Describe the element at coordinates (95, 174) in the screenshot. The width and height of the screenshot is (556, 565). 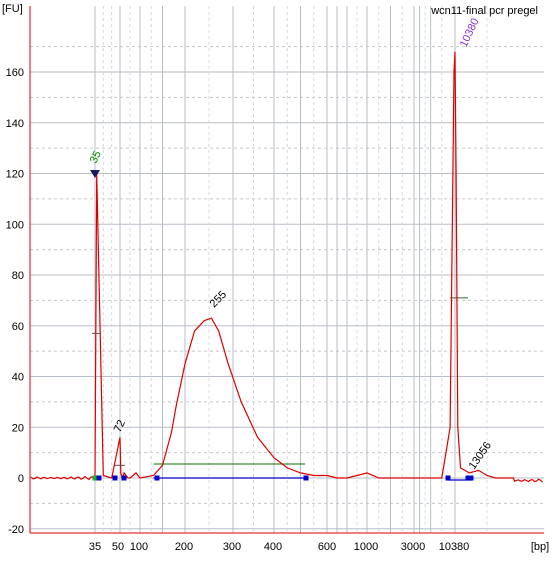
I see `peak-triangle` at that location.